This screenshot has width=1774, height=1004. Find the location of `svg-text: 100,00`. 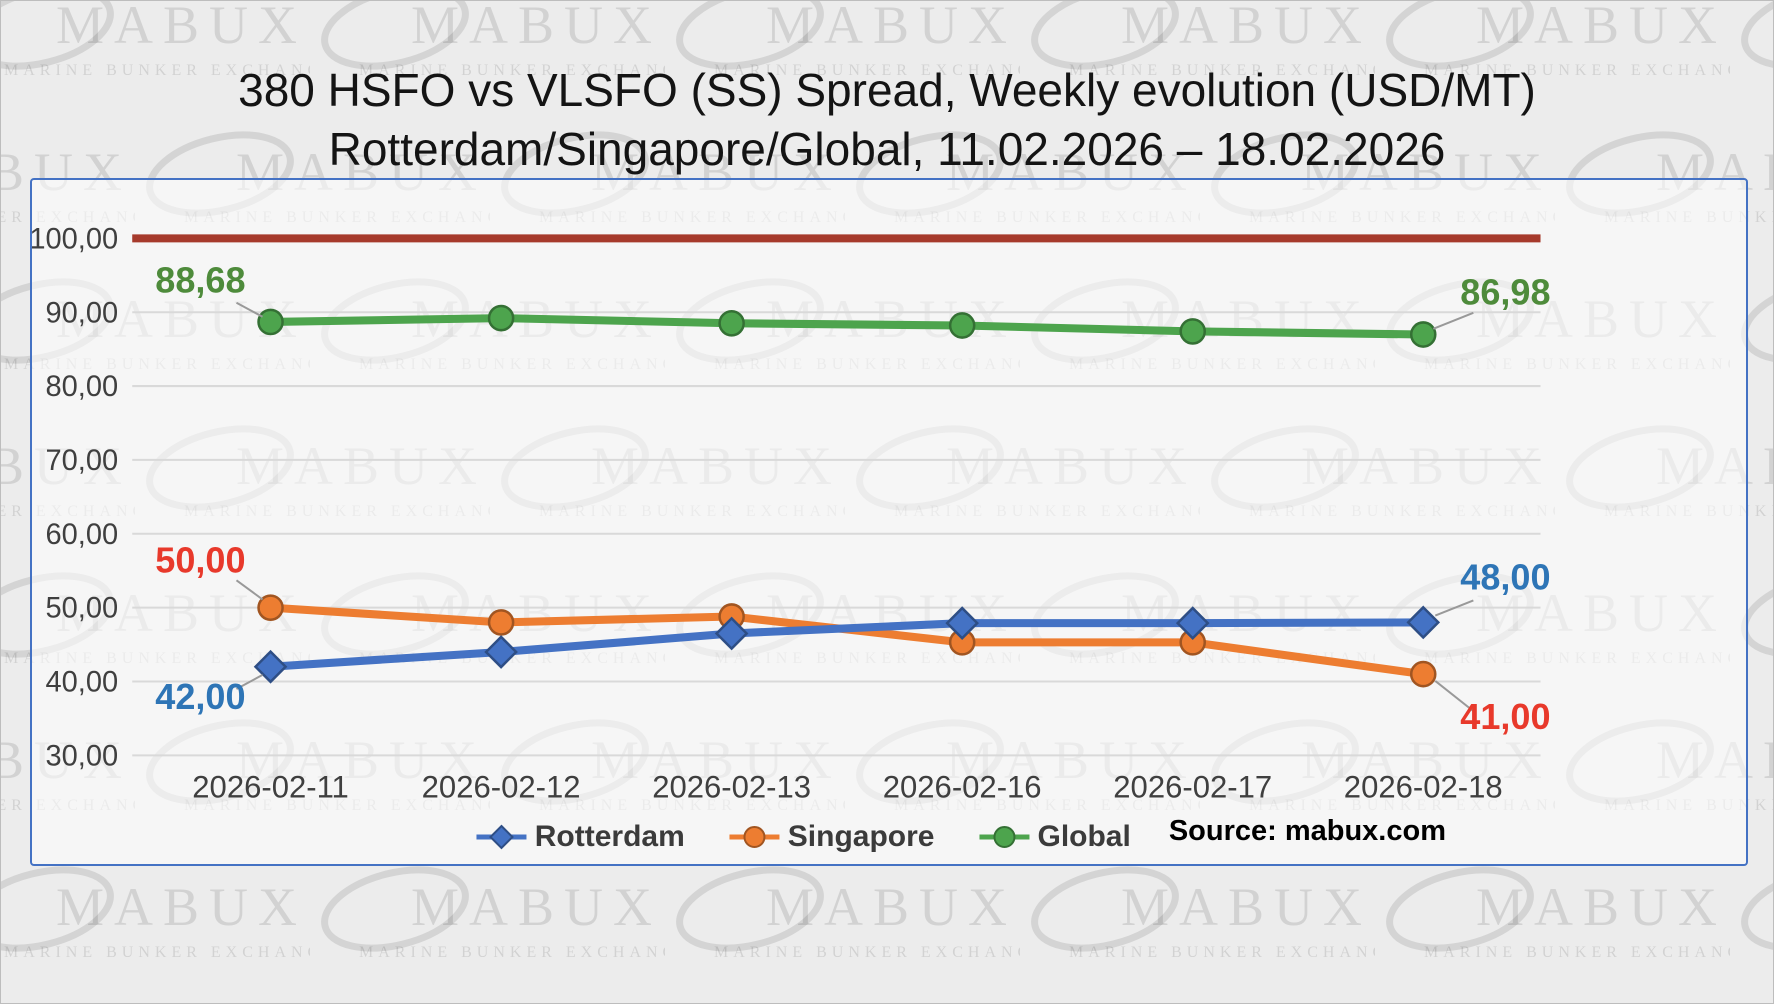

svg-text: 100,00 is located at coordinates (75, 239).